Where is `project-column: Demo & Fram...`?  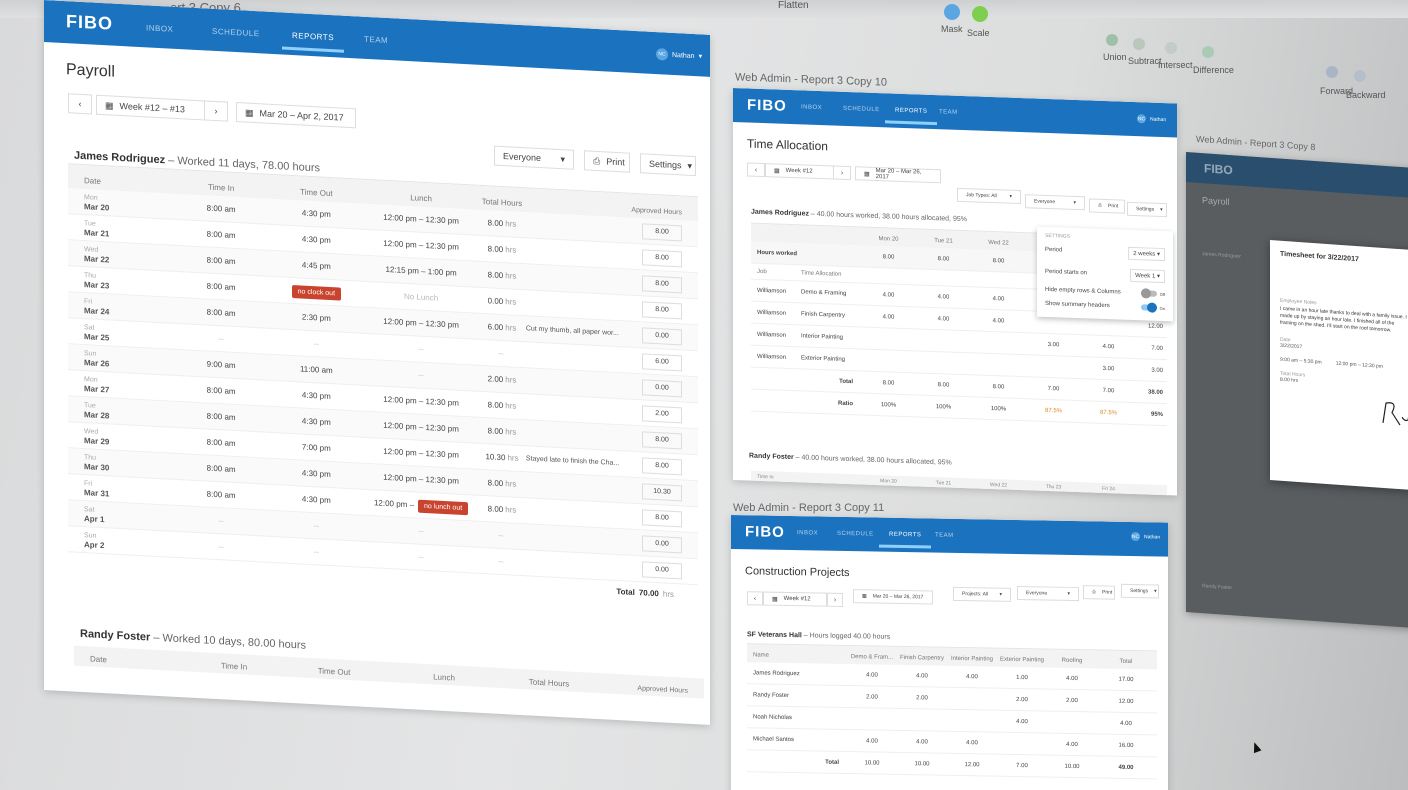
project-column: Demo & Fram... is located at coordinates (872, 657).